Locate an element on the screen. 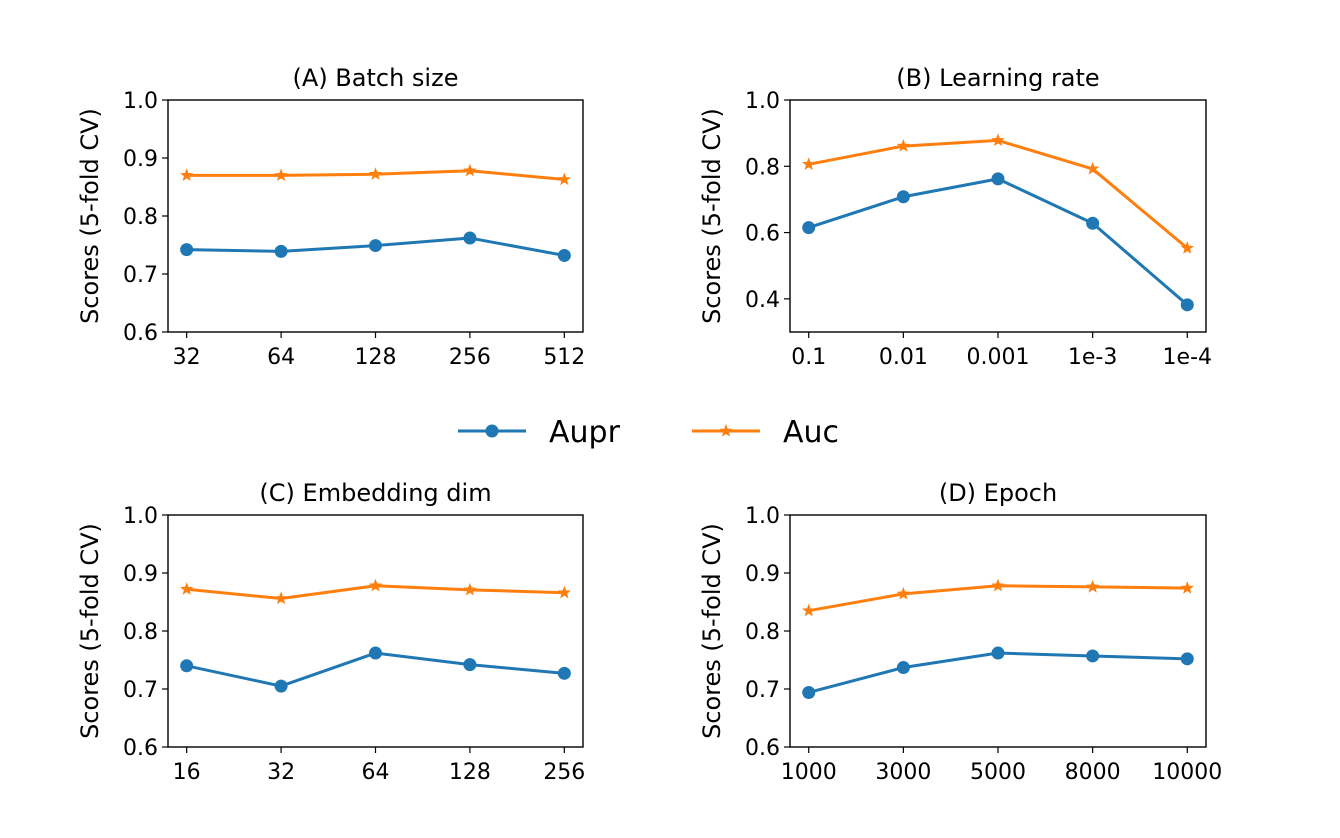  legend-label-auc: Auc is located at coordinates (811, 432).